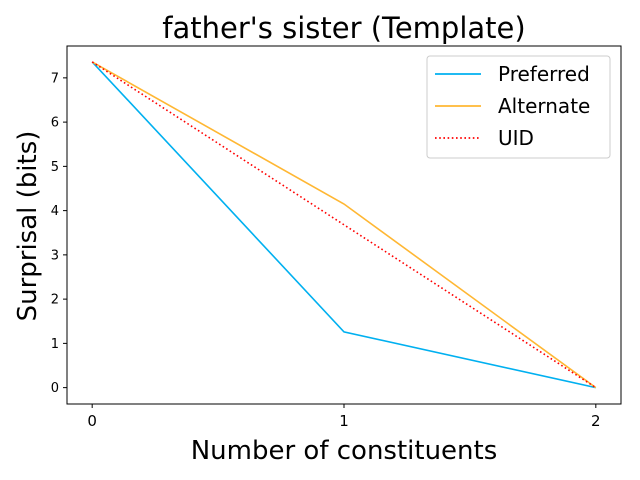 The height and width of the screenshot is (480, 640). What do you see at coordinates (344, 421) in the screenshot?
I see `x-tick-label-1: 1` at bounding box center [344, 421].